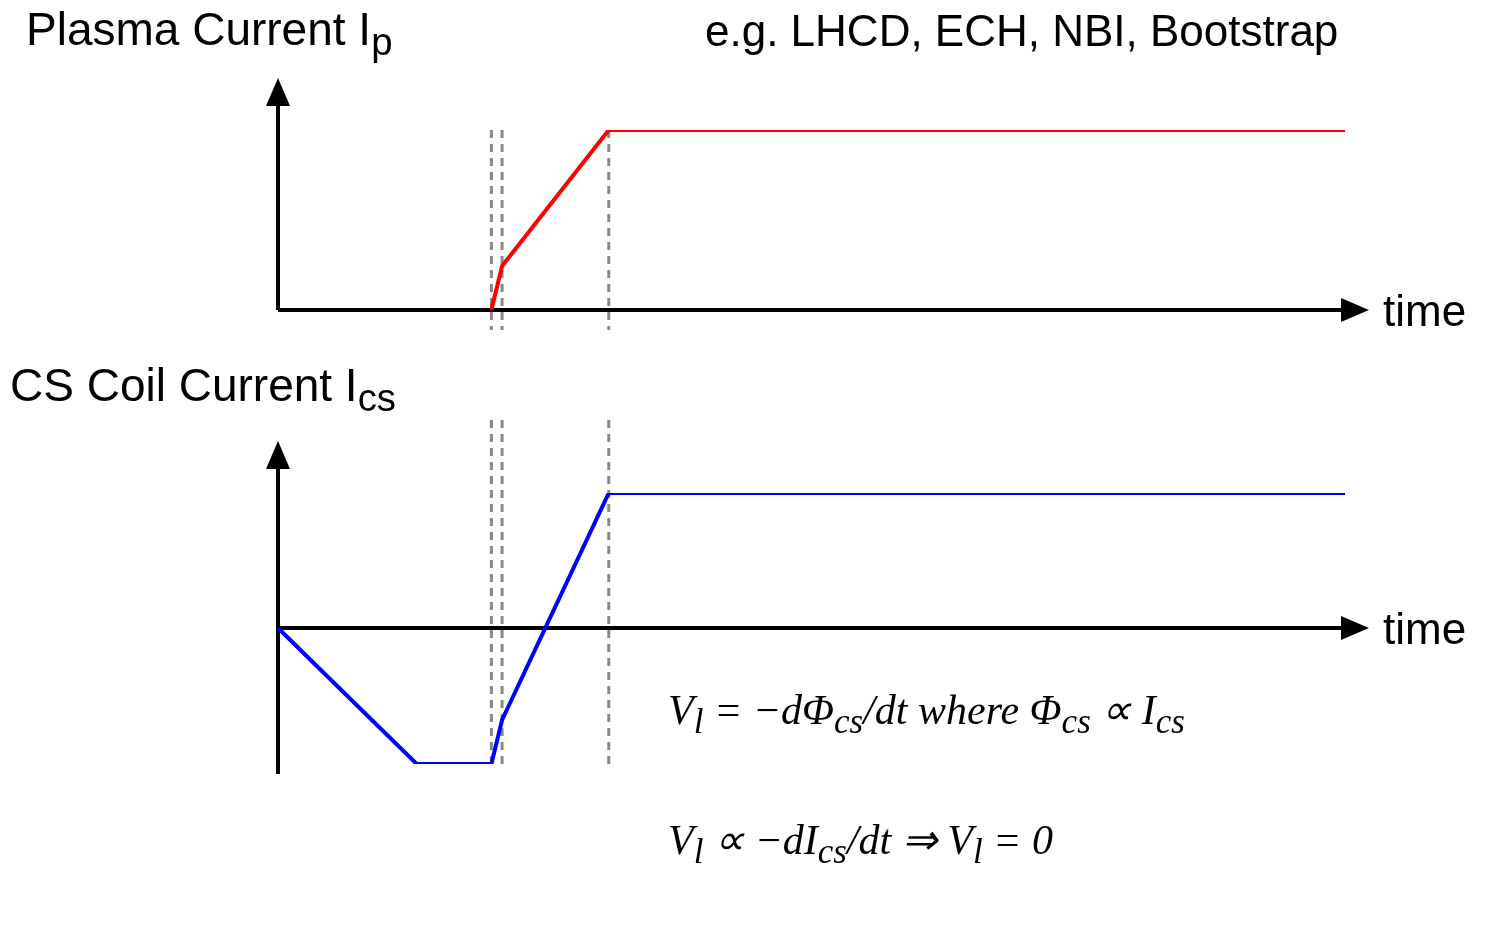 This screenshot has width=1485, height=926. Describe the element at coordinates (209, 33) in the screenshot. I see `chart-title: Plasma Current I$_{p}$` at that location.